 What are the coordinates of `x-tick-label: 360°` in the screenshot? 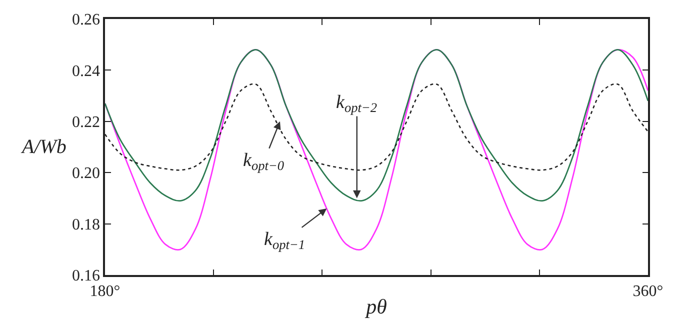 It's located at (648, 291).